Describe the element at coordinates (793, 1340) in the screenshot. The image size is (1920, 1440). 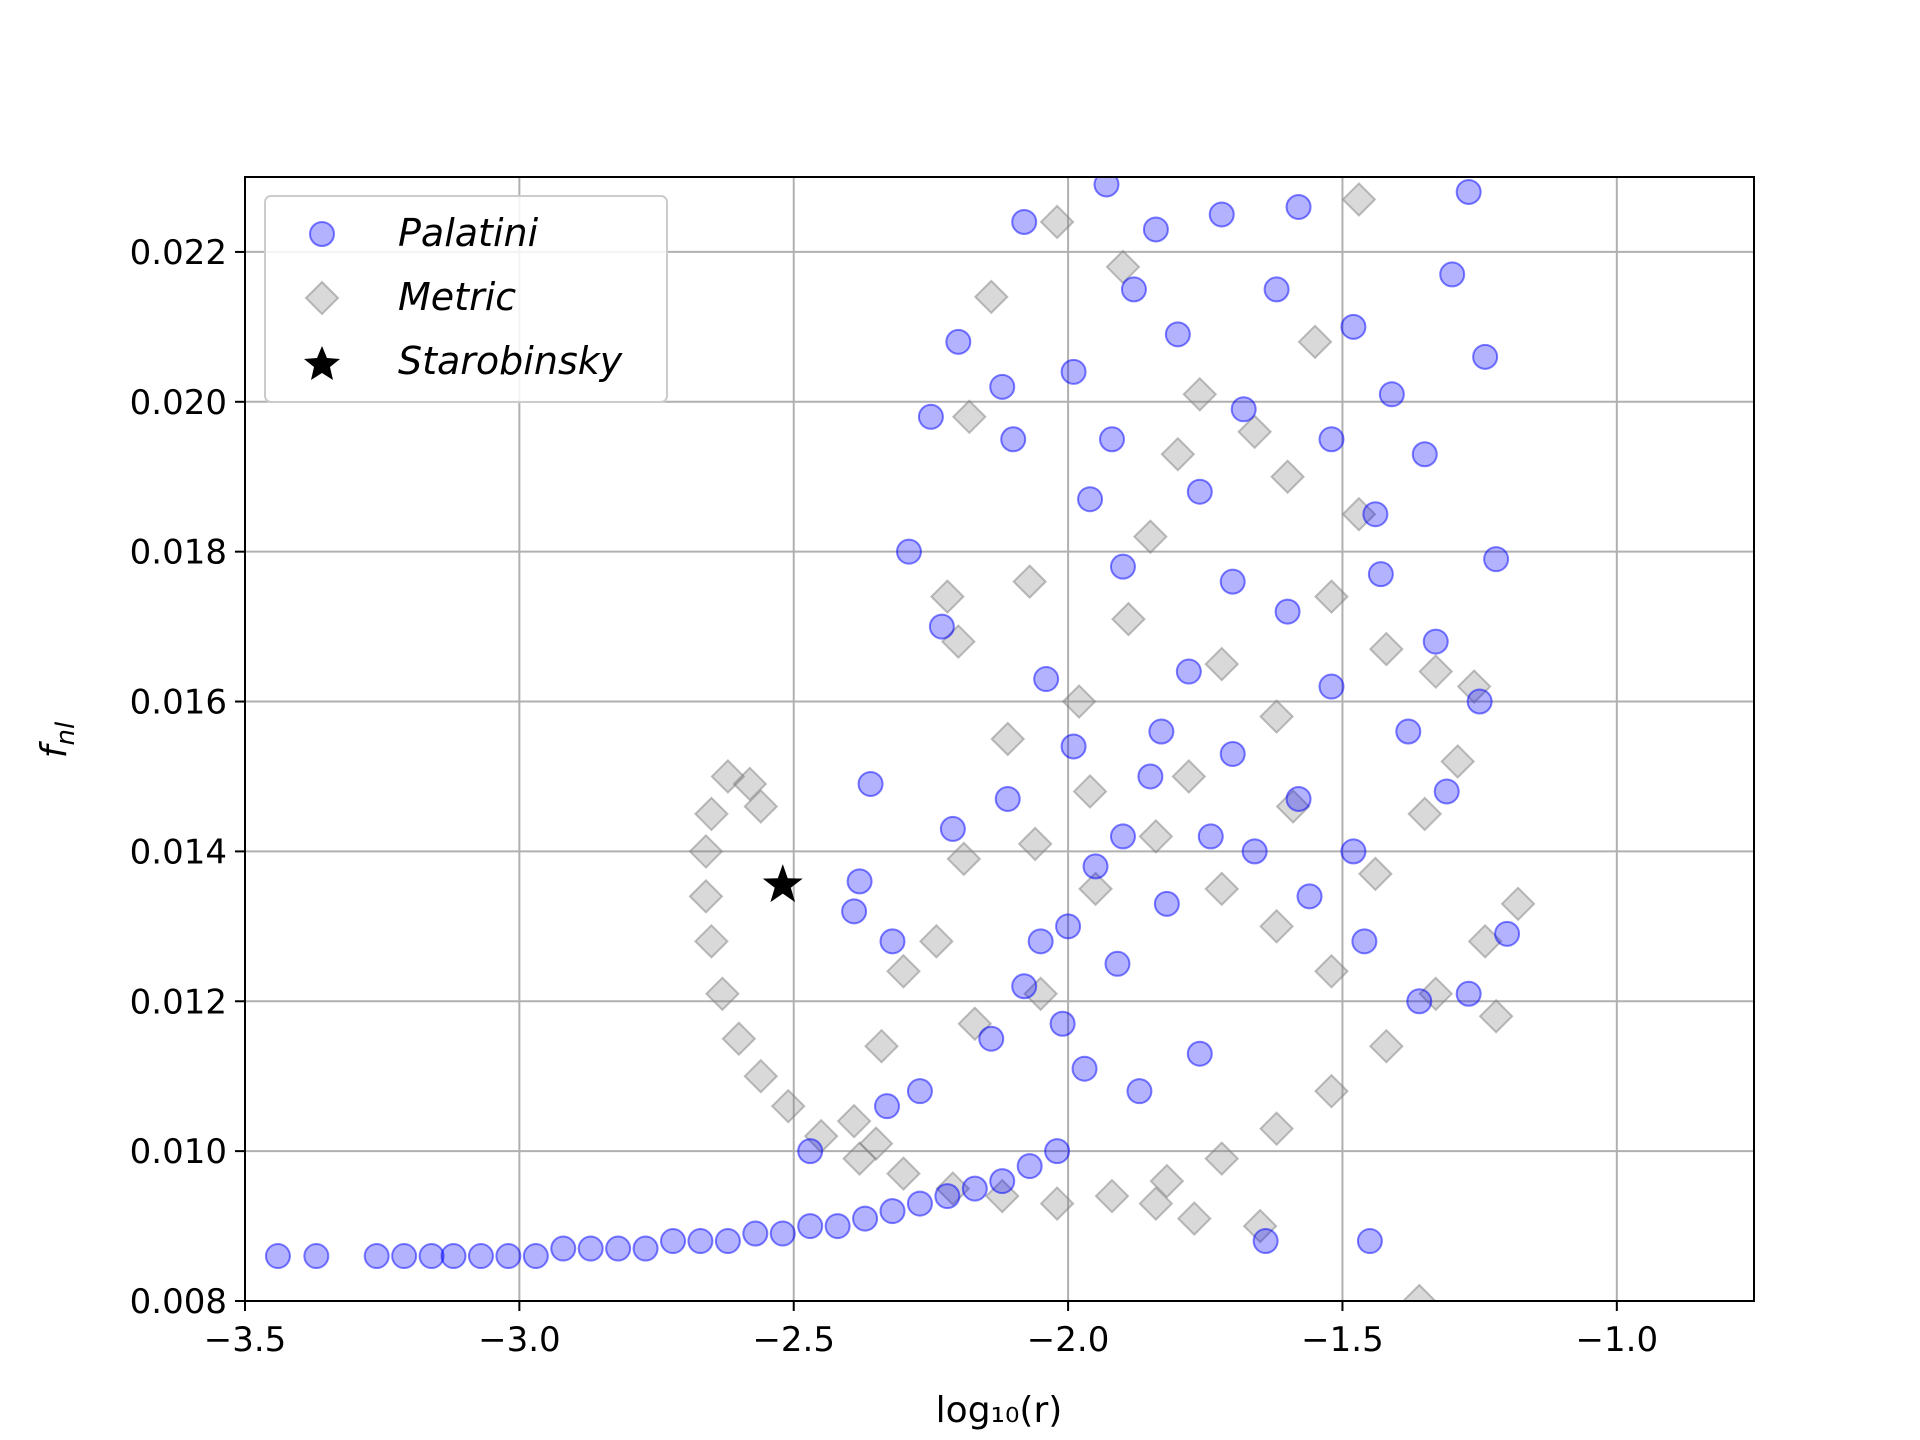
I see `x-tick-label: −2.5` at that location.